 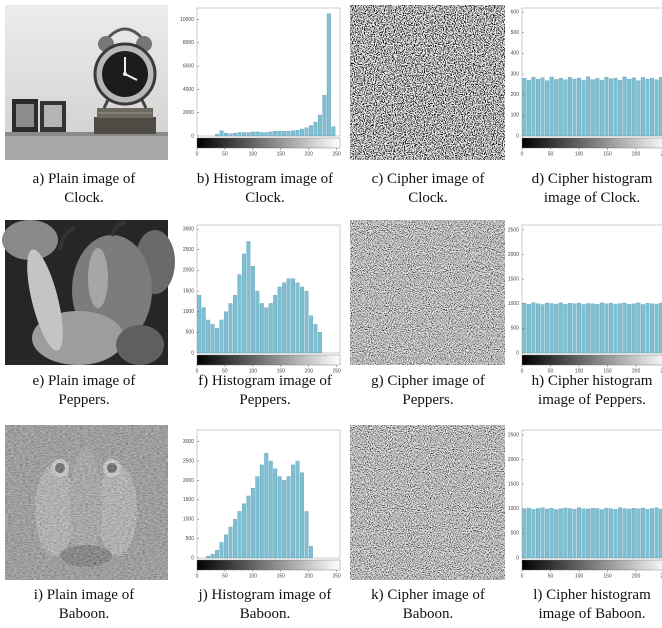 I want to click on x-tick-label: 50, so click(x=225, y=576).